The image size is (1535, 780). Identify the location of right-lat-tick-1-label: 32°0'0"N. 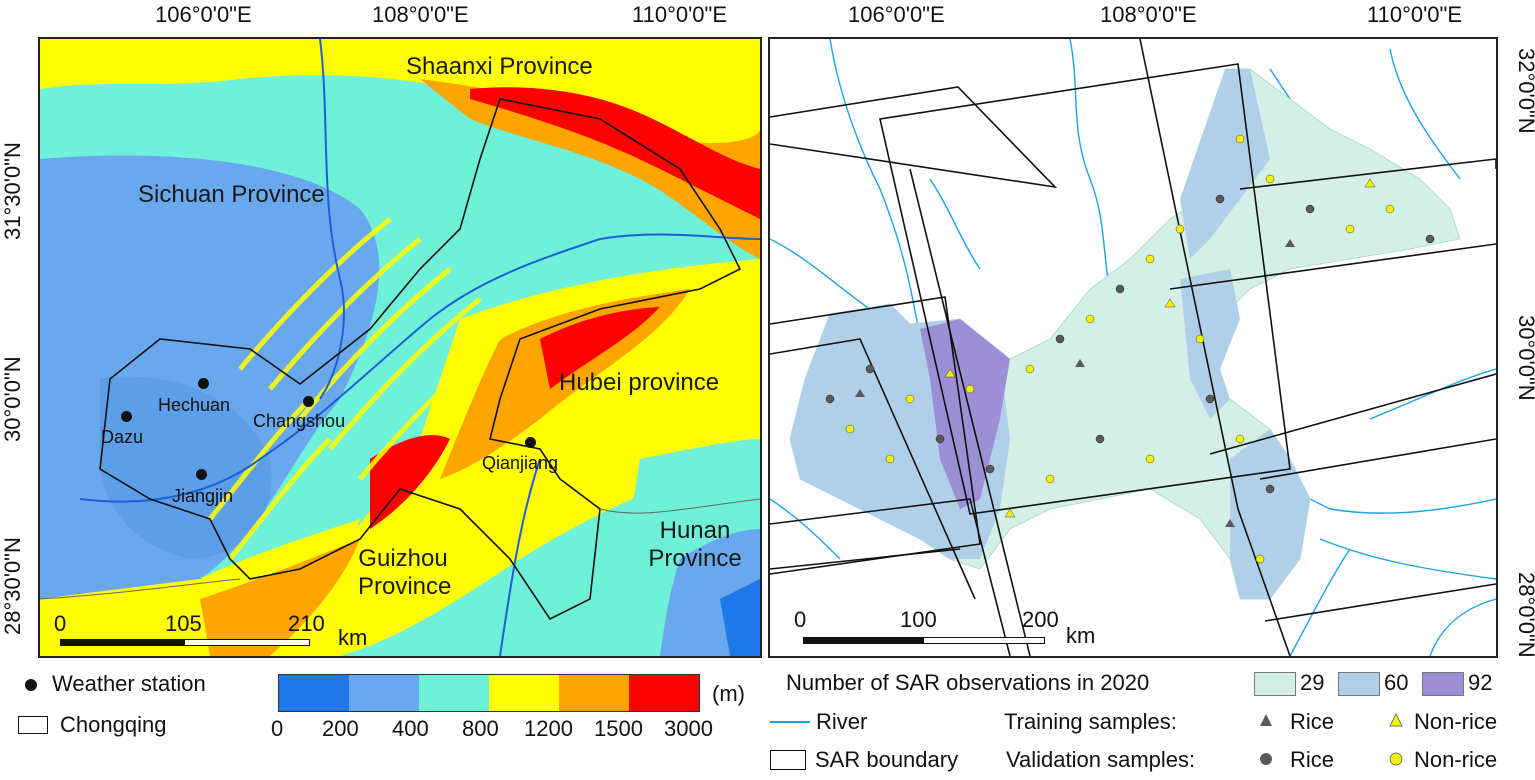
(1524, 91).